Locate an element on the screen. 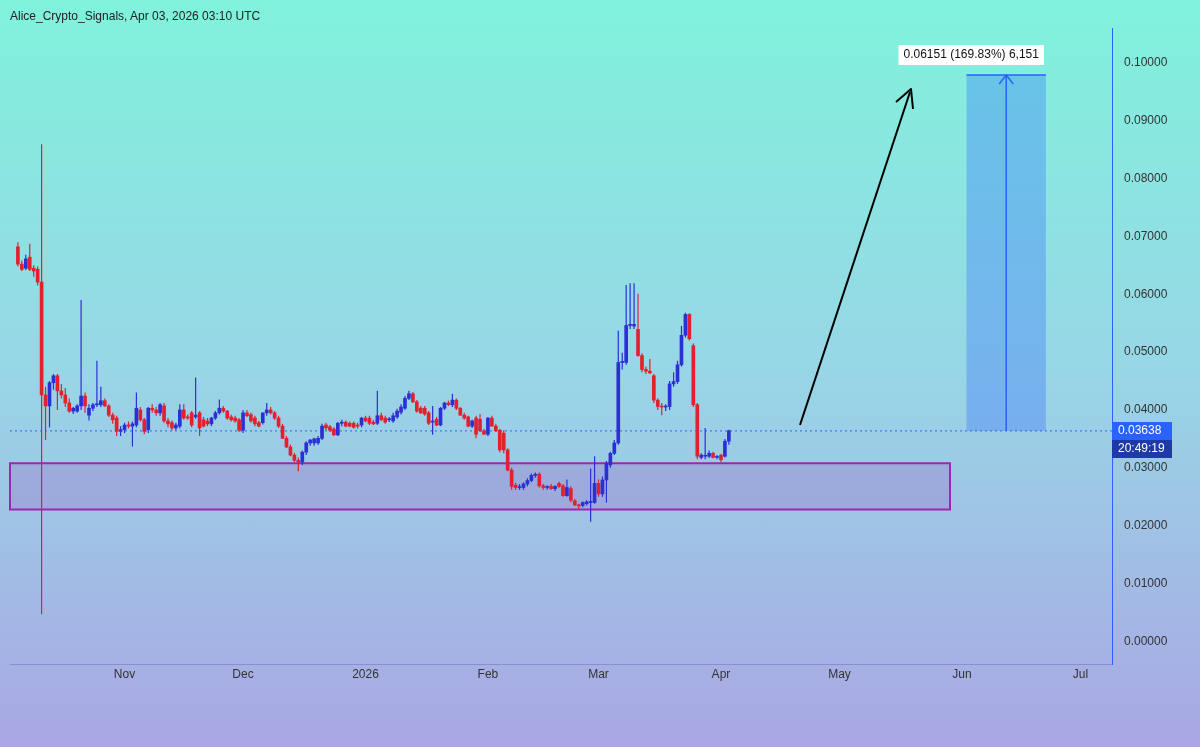 The image size is (1200, 747). x-tick-label: 2026 is located at coordinates (366, 674).